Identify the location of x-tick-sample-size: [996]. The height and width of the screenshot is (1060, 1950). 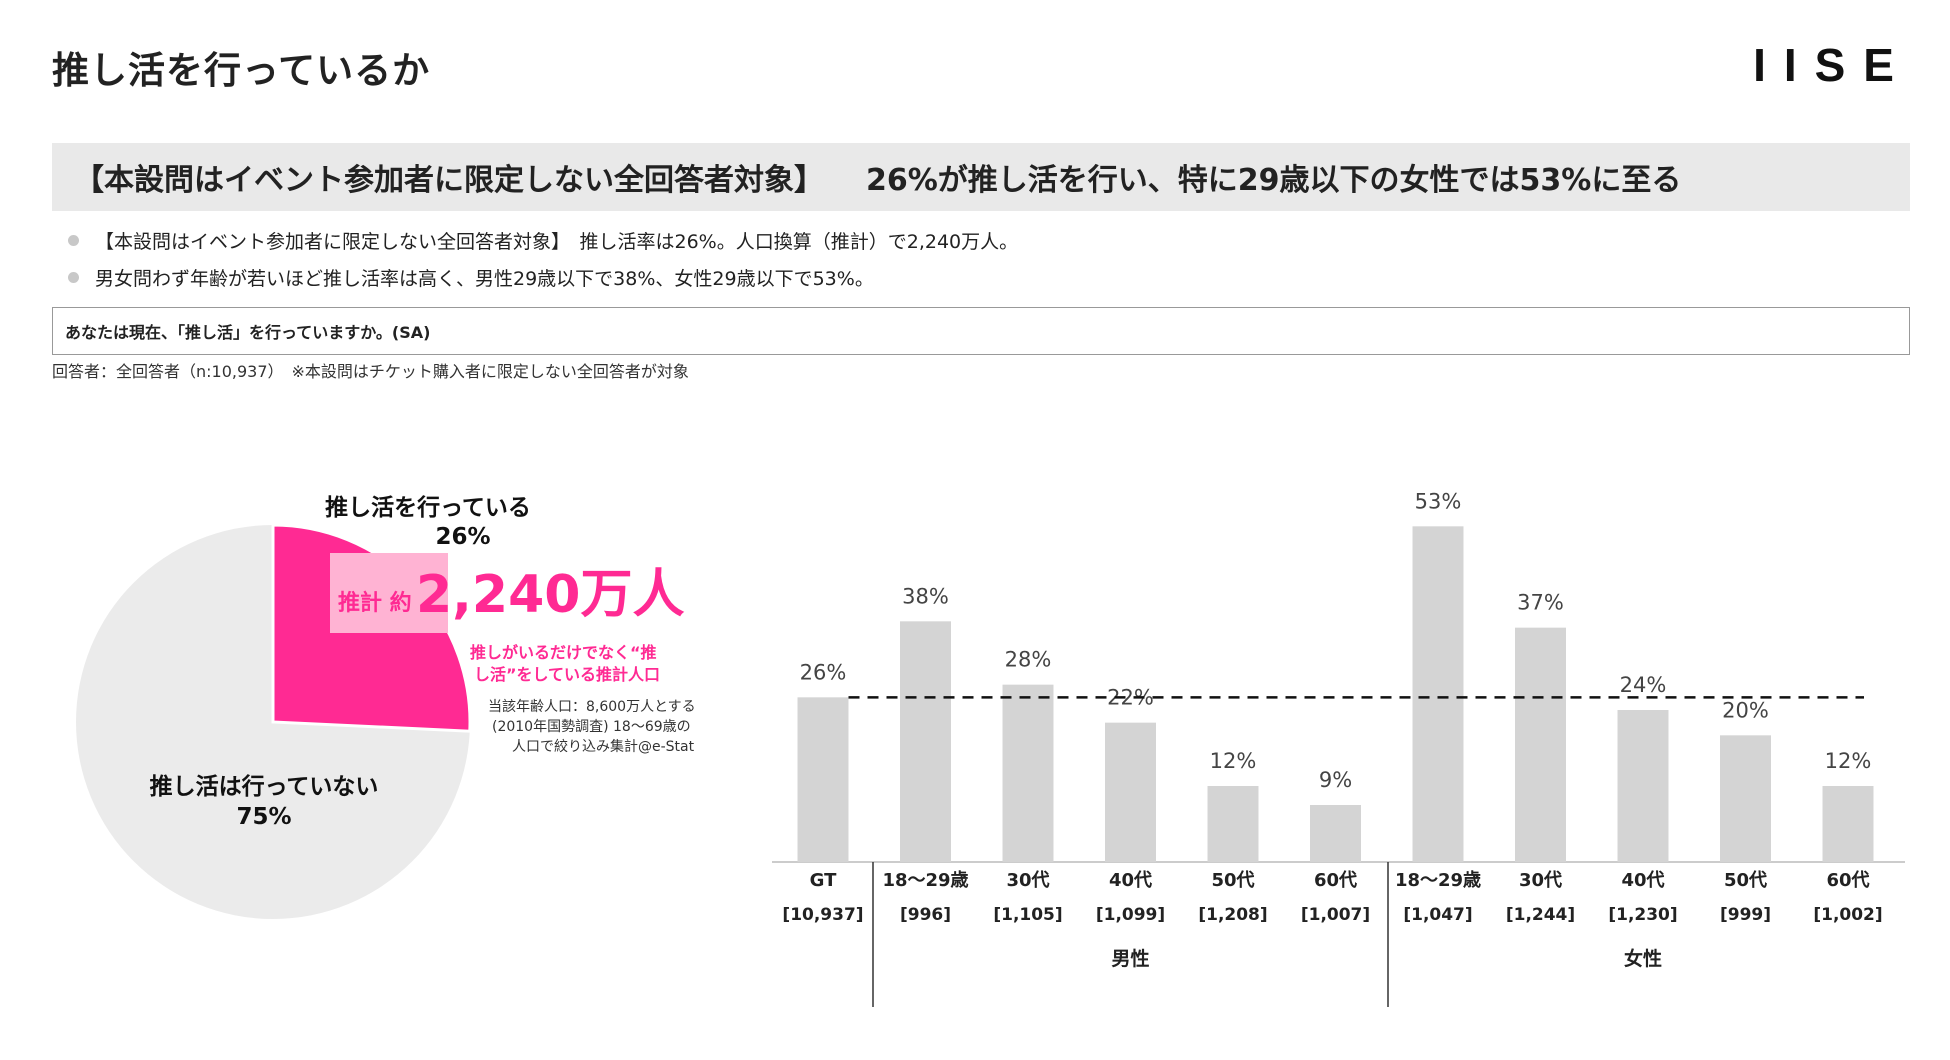
(925, 915).